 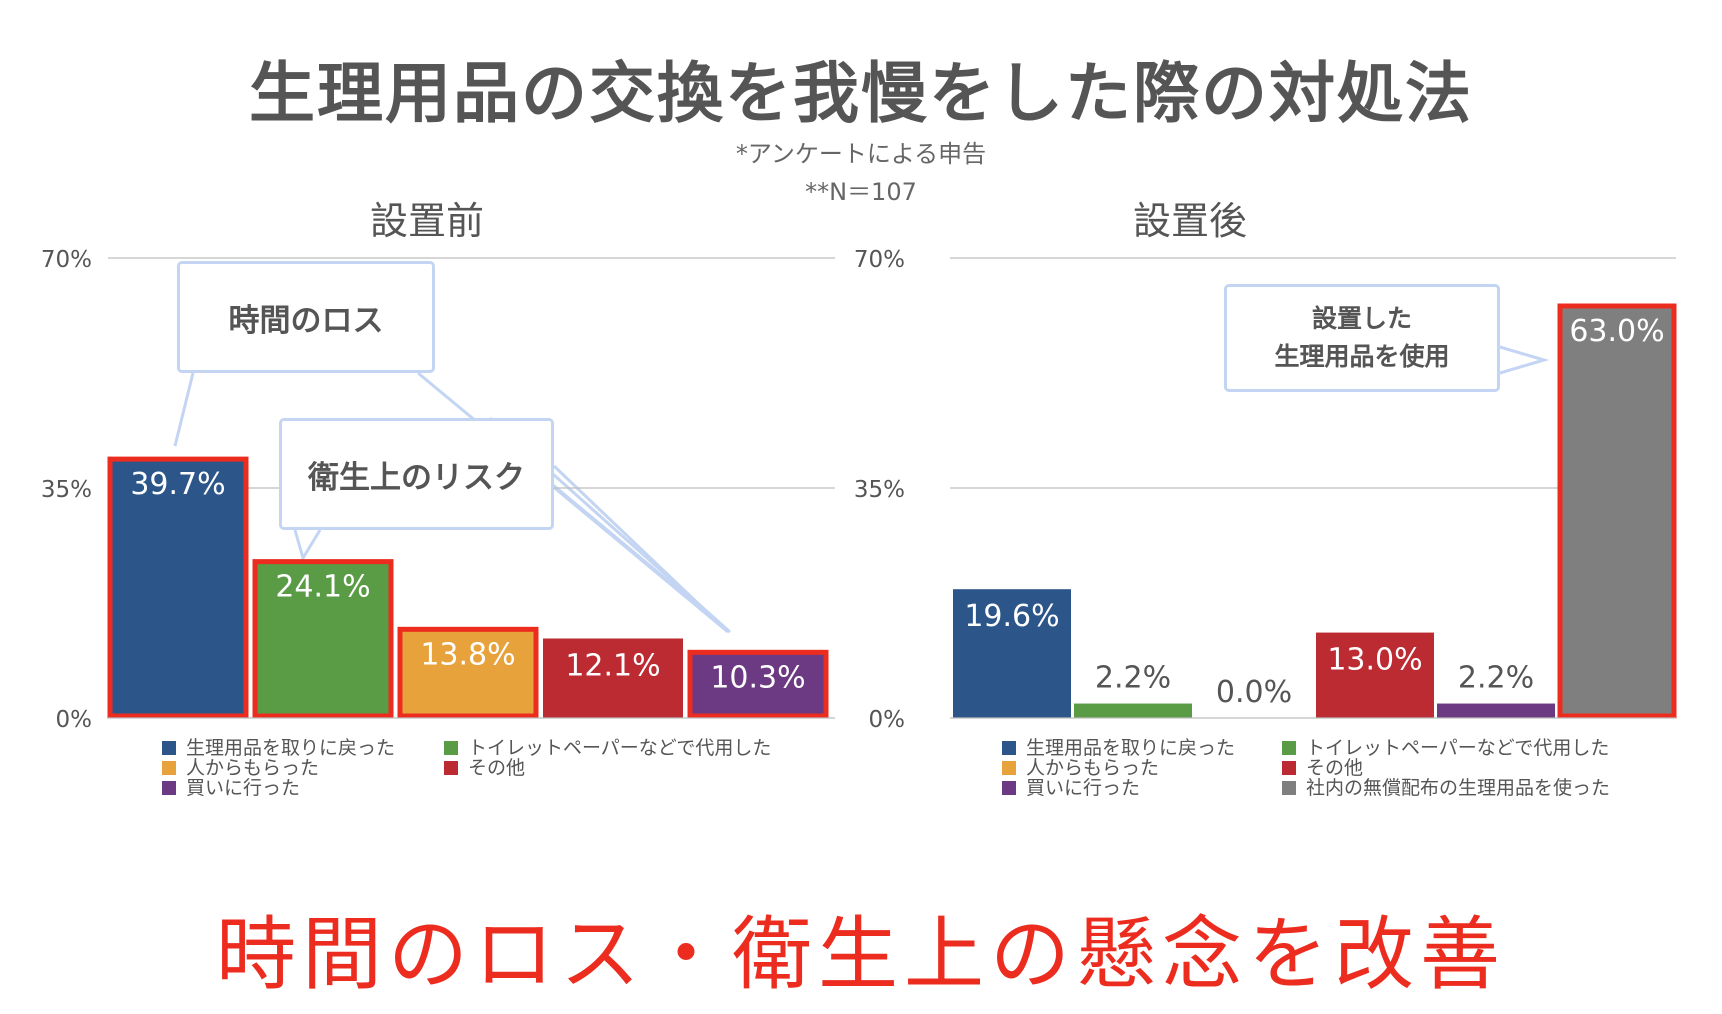 I want to click on data-label: 12.1%, so click(x=612, y=665).